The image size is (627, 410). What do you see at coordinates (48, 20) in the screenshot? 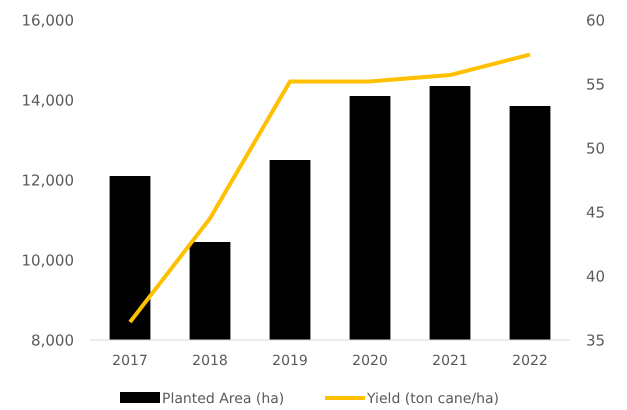
I see `y-tick-label: 16,000` at bounding box center [48, 20].